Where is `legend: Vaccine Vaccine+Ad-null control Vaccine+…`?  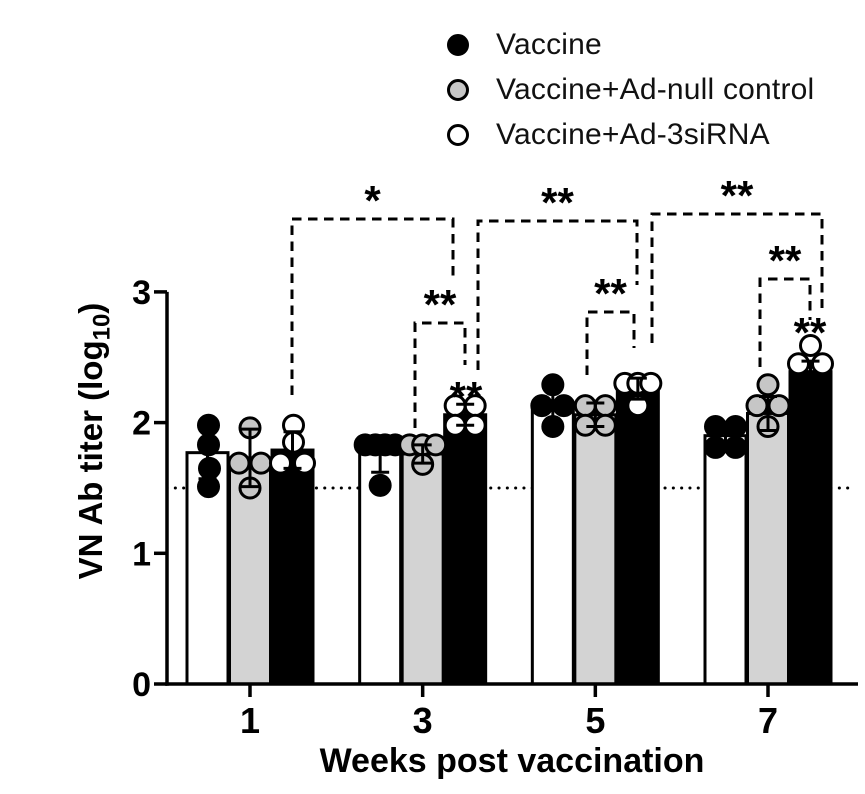
legend: Vaccine Vaccine+Ad-null control Vaccine+… is located at coordinates (630, 89).